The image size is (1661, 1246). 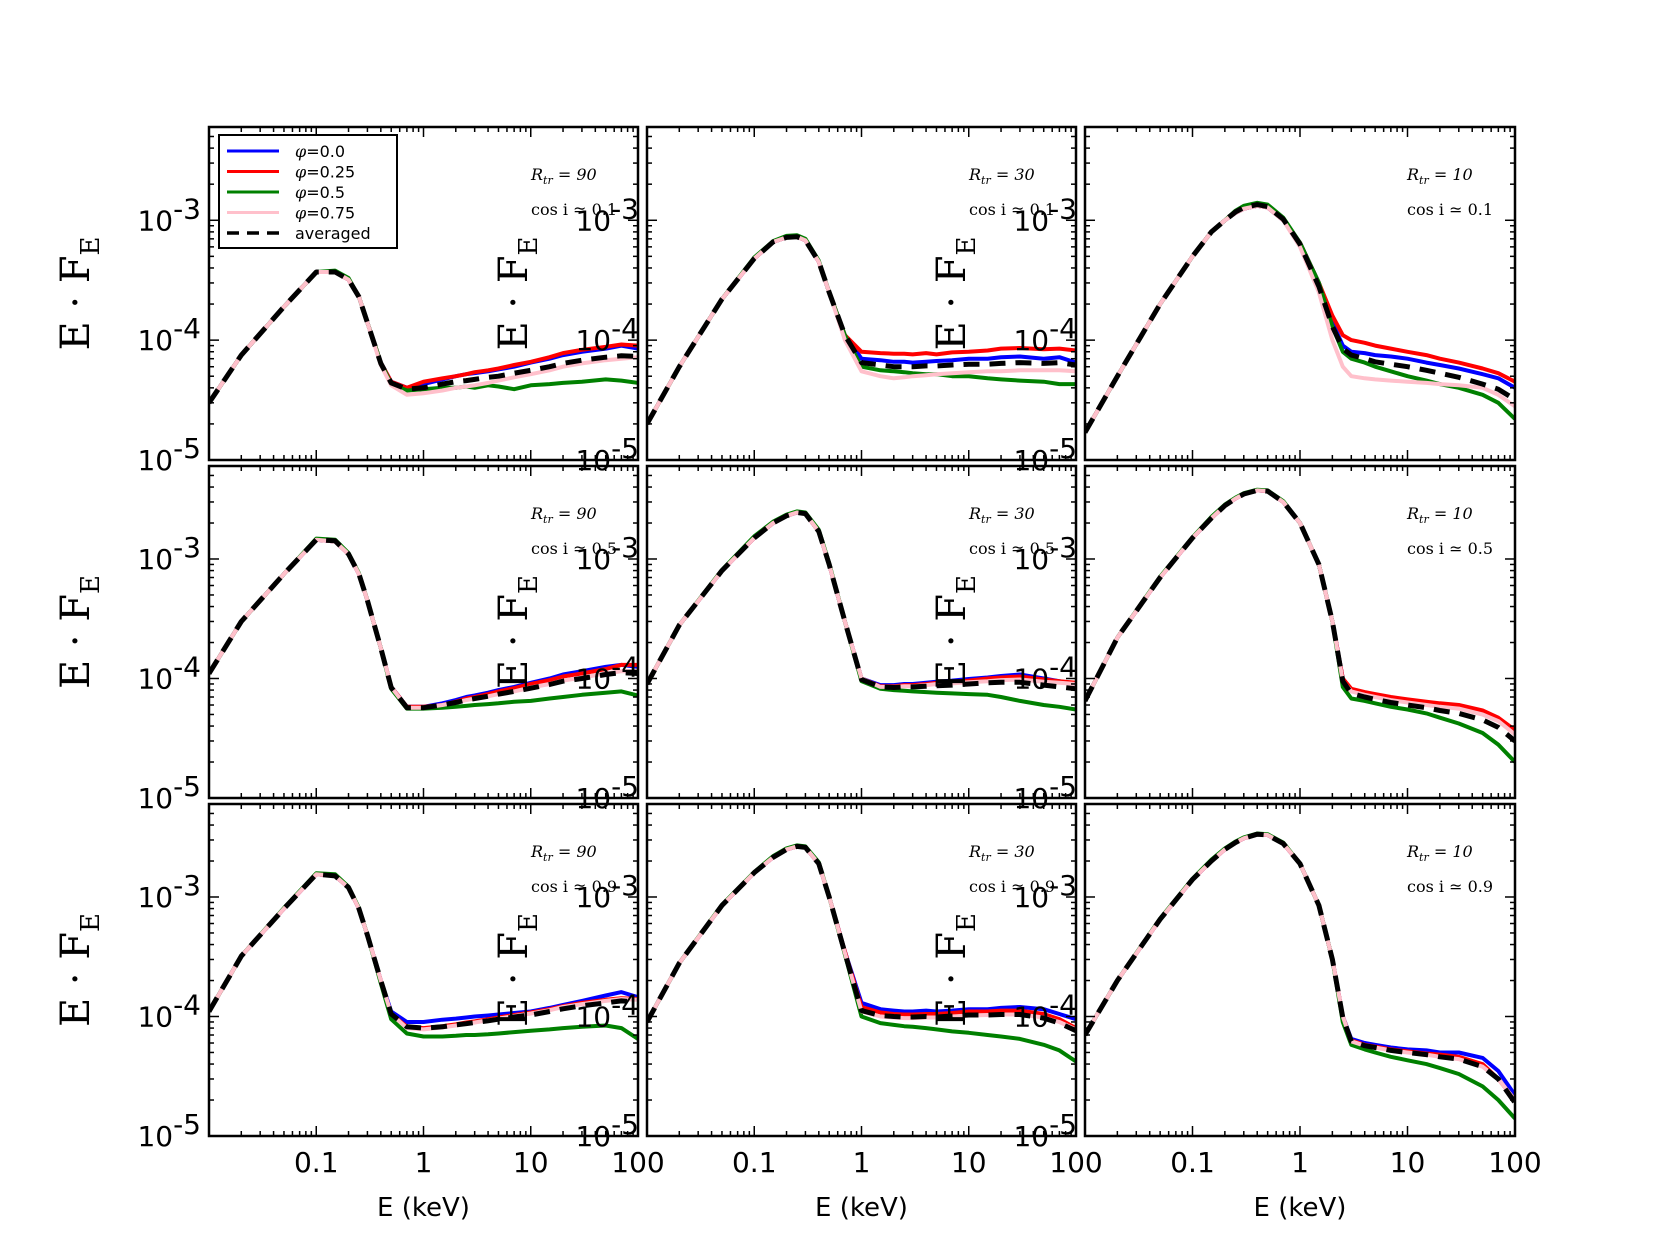 I want to click on legend-label: averaged, so click(x=333, y=233).